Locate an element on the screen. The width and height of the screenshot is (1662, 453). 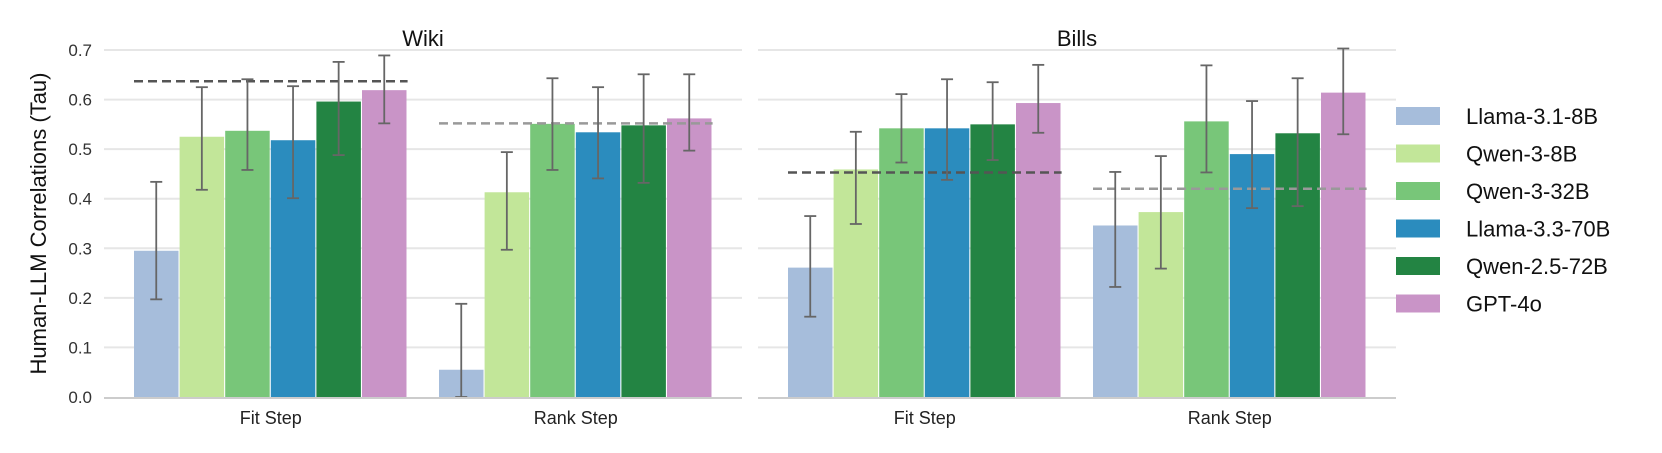
legend-label: Qwen-3-8B is located at coordinates (1521, 154).